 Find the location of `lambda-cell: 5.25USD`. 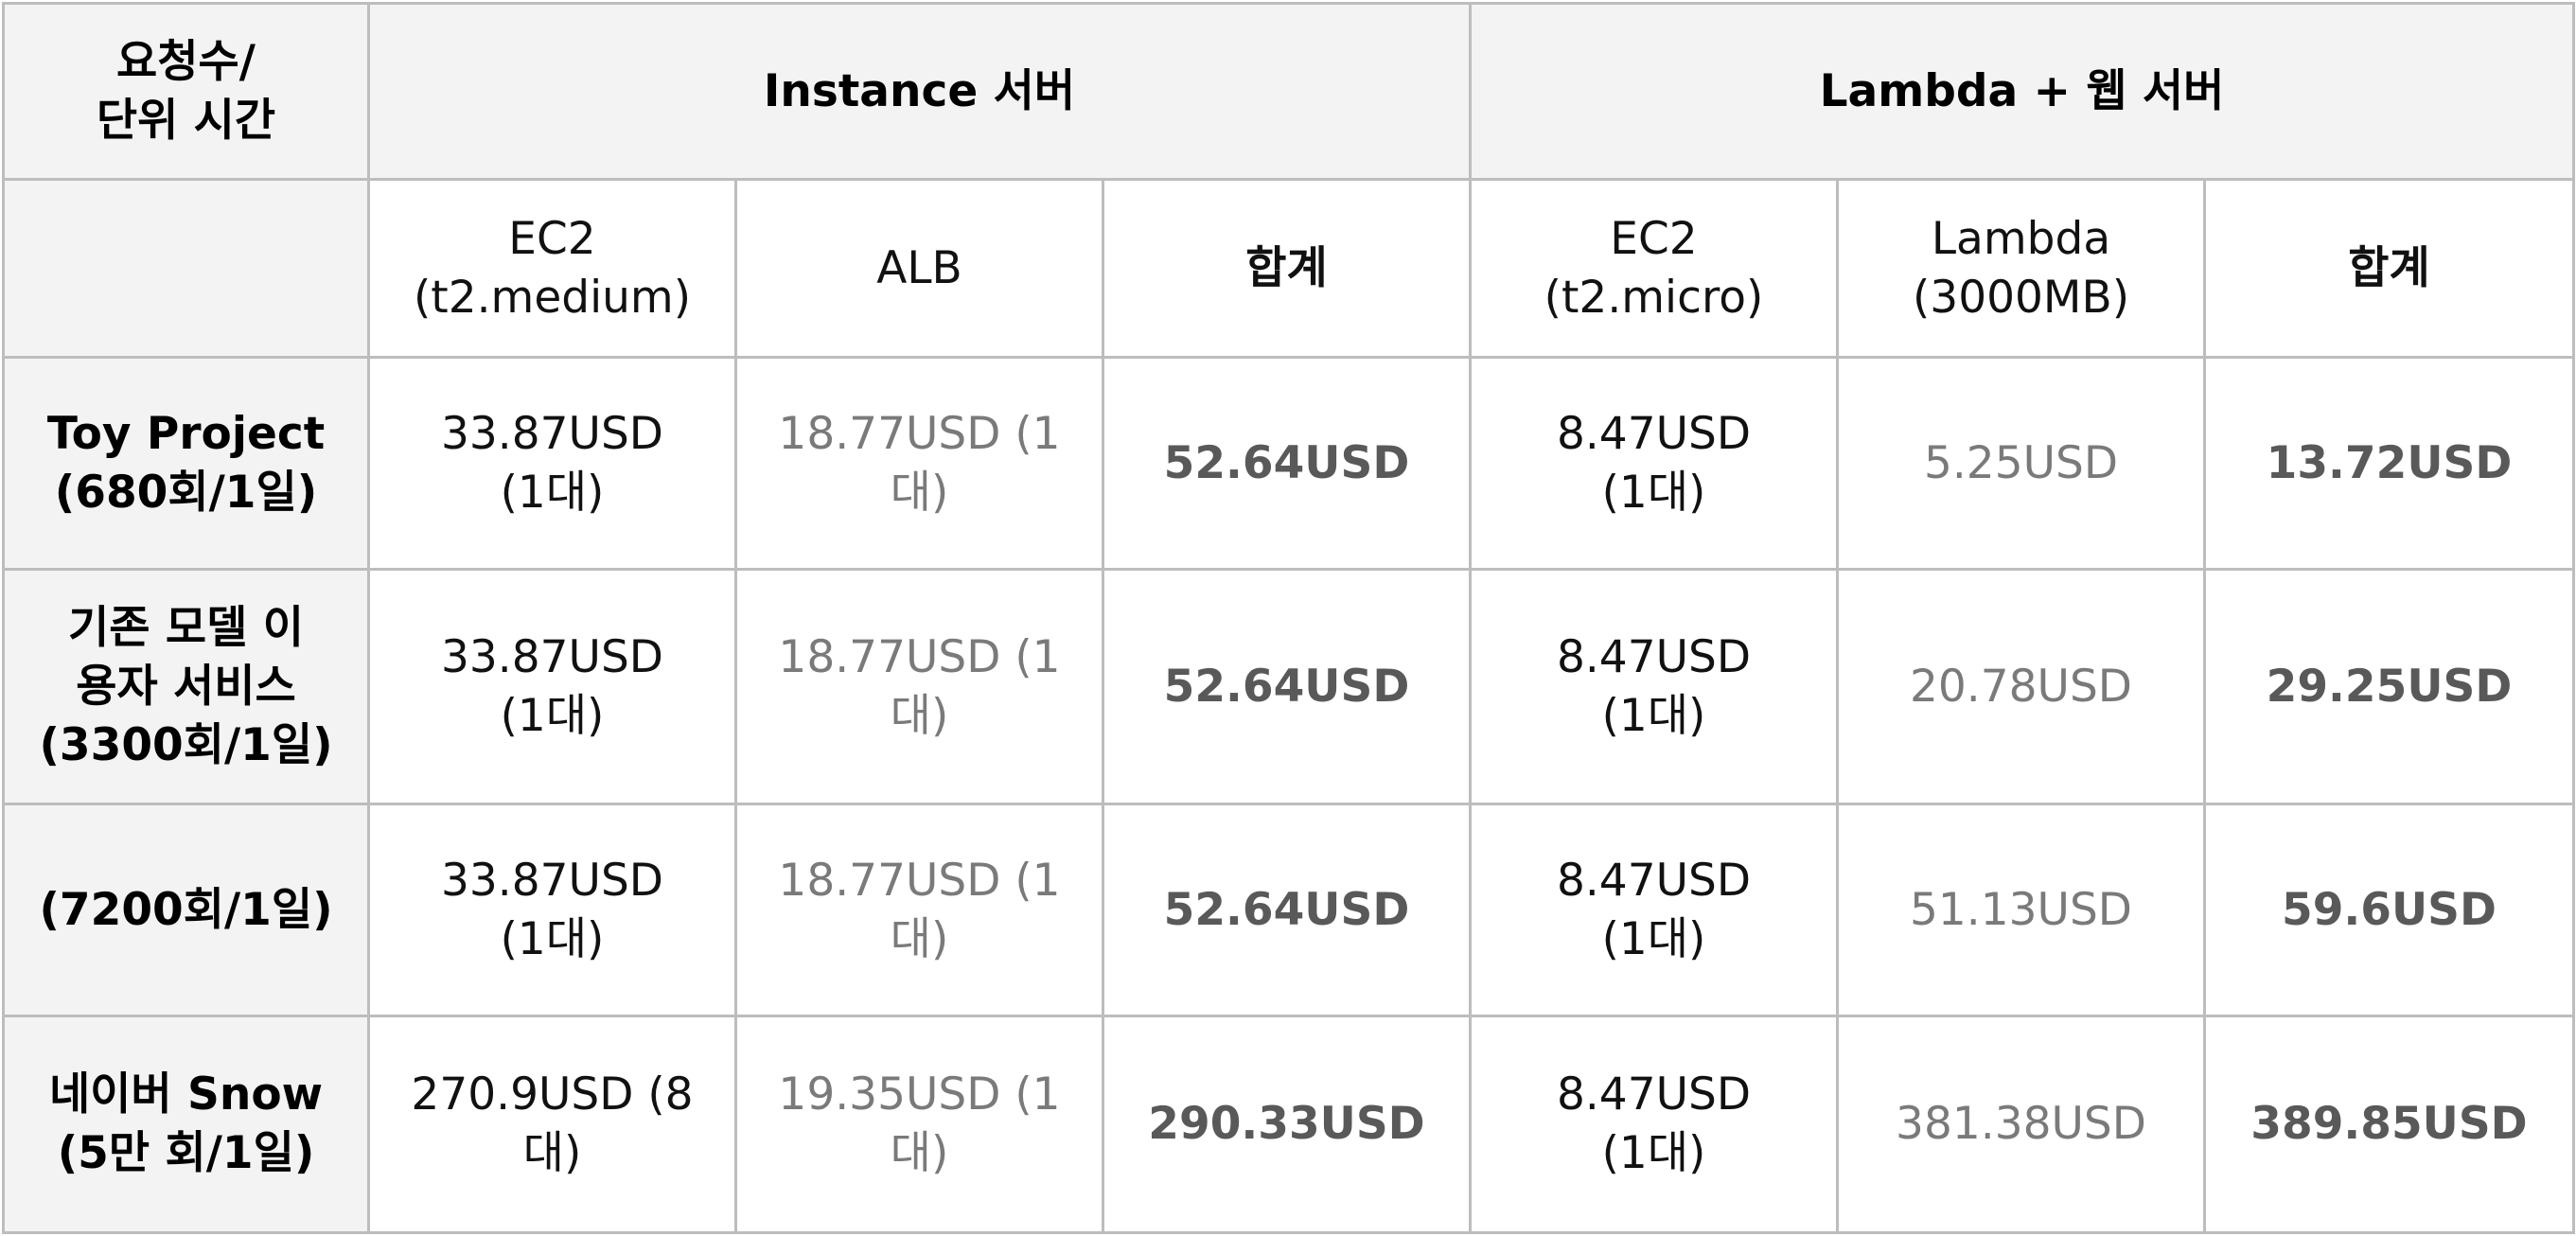

lambda-cell: 5.25USD is located at coordinates (2021, 463).